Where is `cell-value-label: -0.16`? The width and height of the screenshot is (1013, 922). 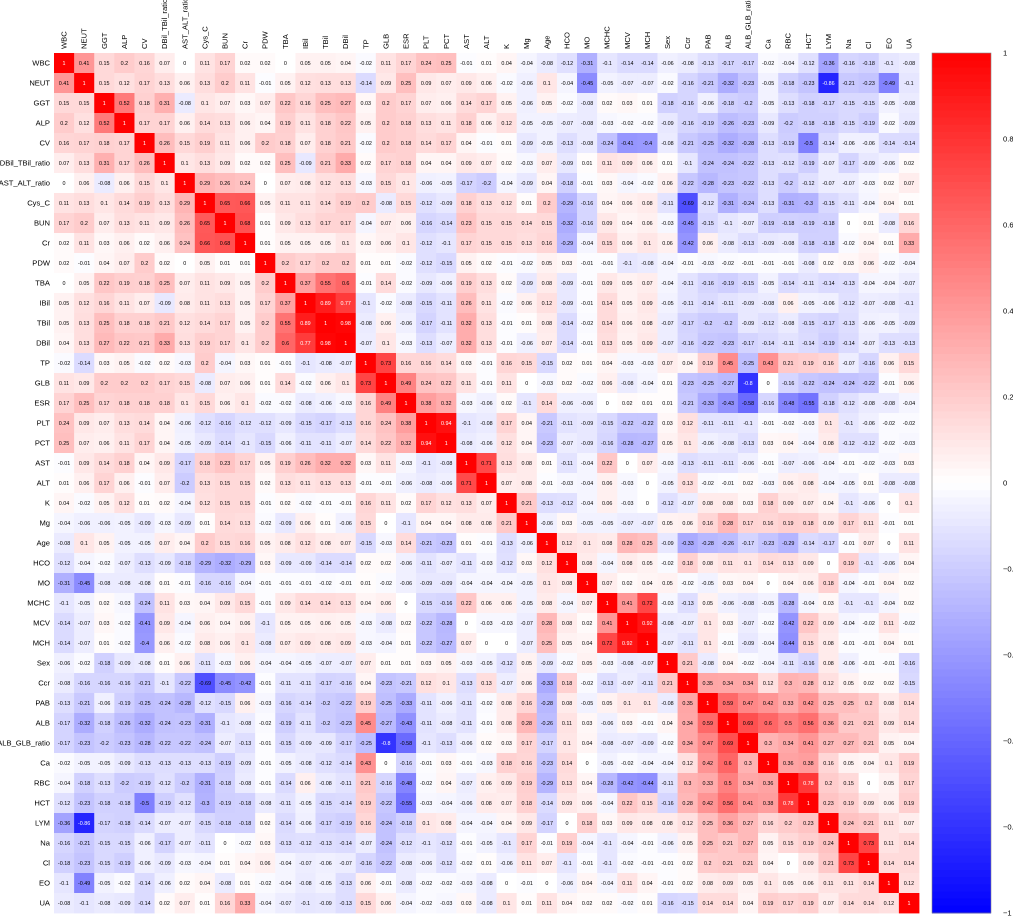 cell-value-label: -0.16 is located at coordinates (607, 444).